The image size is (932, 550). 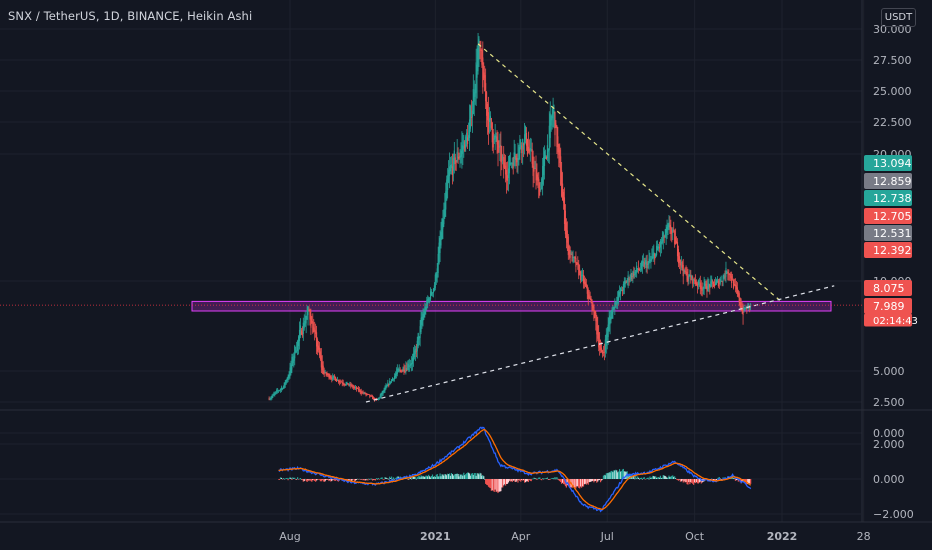 I want to click on y-tick-label: 5.000, so click(x=889, y=371).